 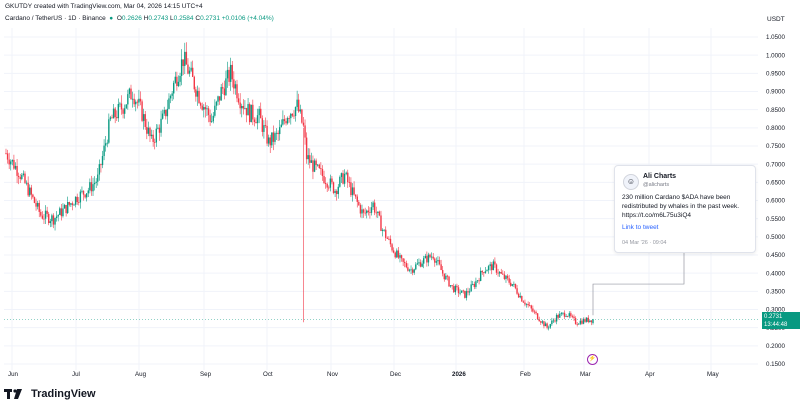 What do you see at coordinates (773, 317) in the screenshot?
I see `last-price: 0.2731` at bounding box center [773, 317].